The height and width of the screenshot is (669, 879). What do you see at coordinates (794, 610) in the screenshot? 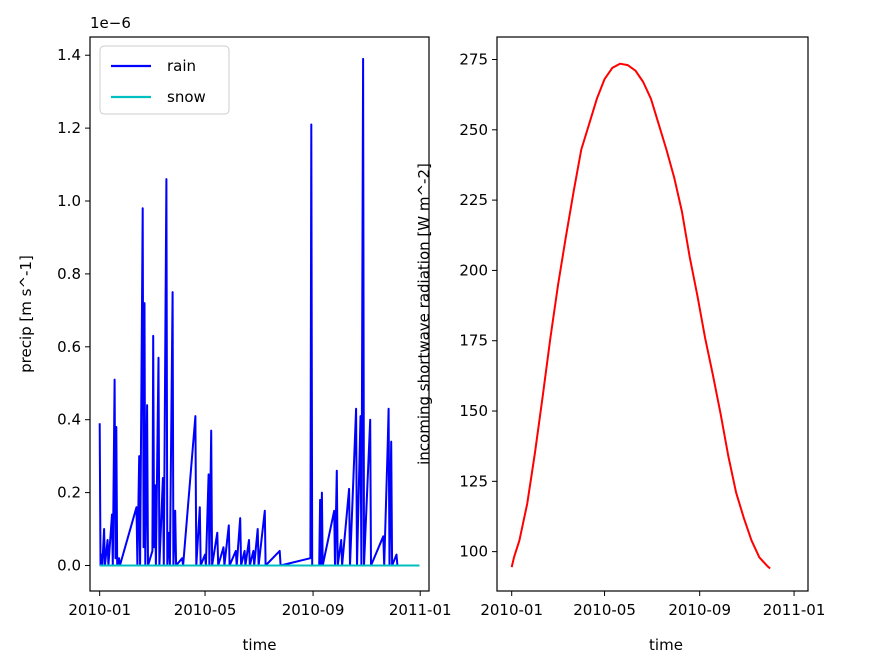
I see `radiation-x-tick-label: 2011-01` at bounding box center [794, 610].